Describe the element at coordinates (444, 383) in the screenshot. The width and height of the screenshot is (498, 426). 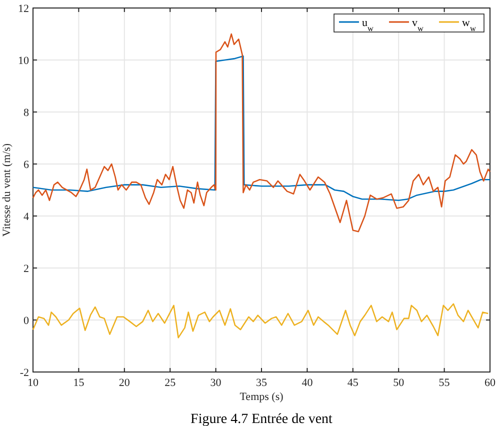
I see `x-tick-label: 55` at that location.